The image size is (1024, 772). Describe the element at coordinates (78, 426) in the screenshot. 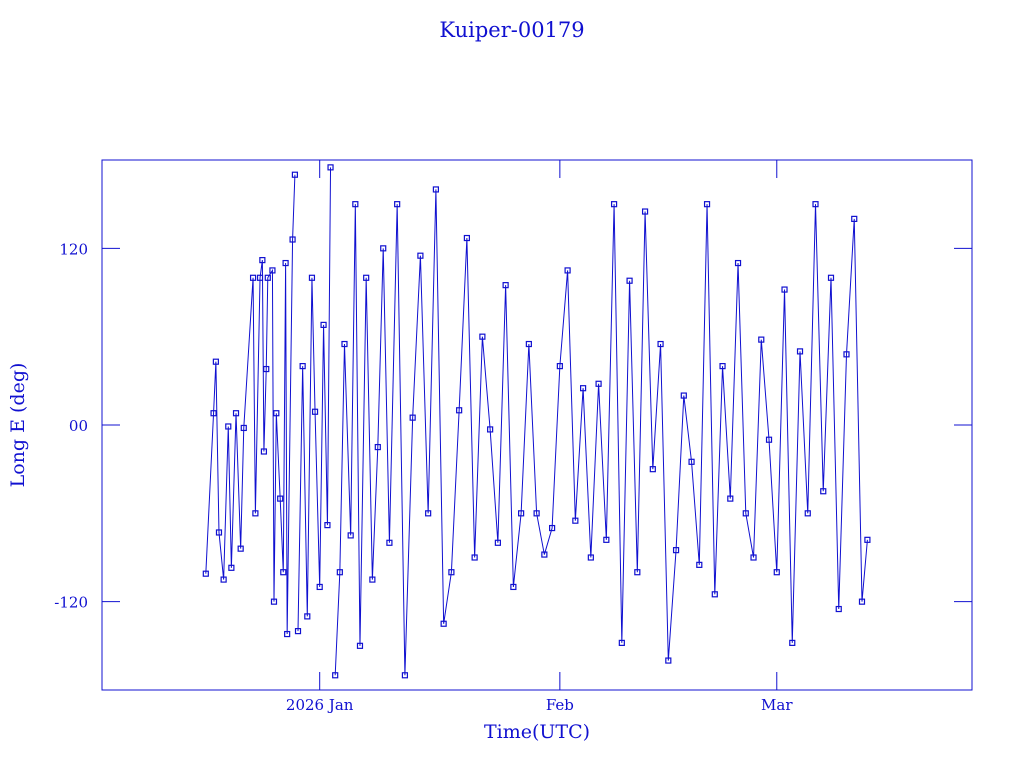

I see `y-tick-label: 00` at that location.